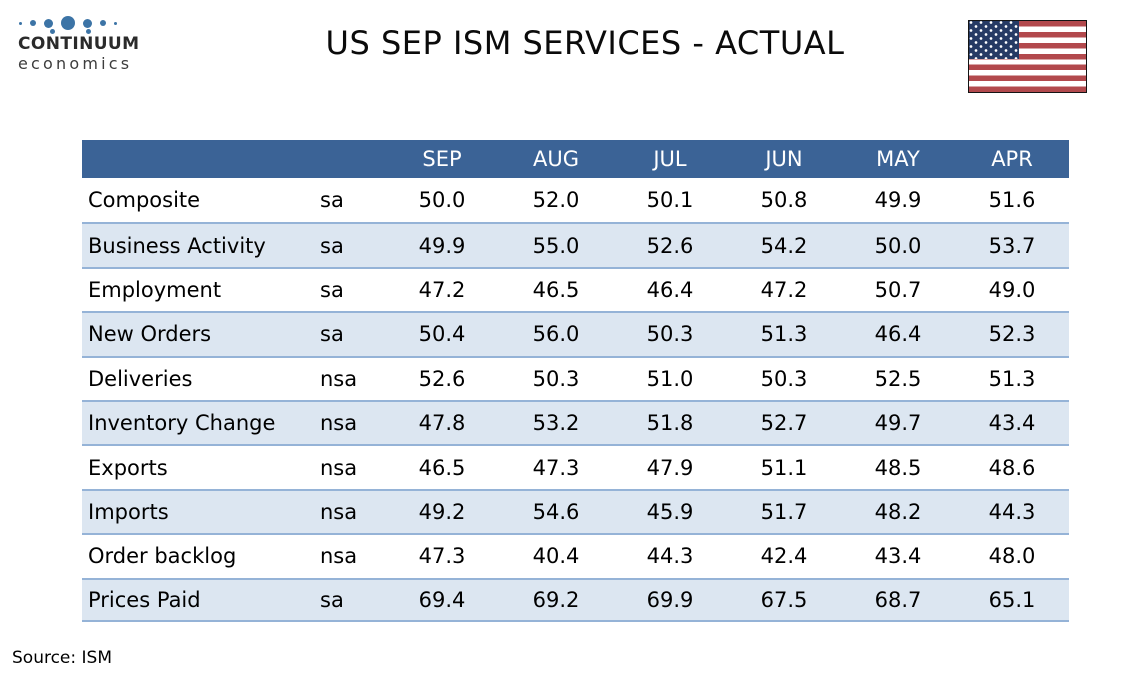 The width and height of the screenshot is (1134, 680). Describe the element at coordinates (442, 511) in the screenshot. I see `row-value: 49.2` at that location.